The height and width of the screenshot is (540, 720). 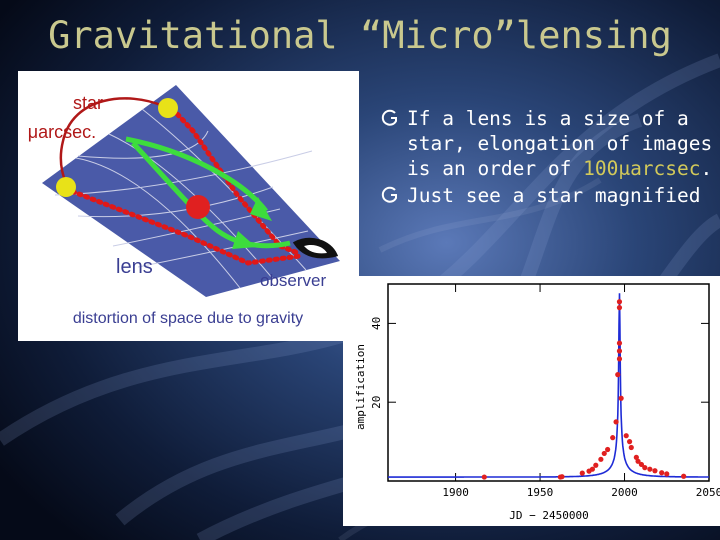 I want to click on light-ray-dotted-lower, so click(x=183, y=226).